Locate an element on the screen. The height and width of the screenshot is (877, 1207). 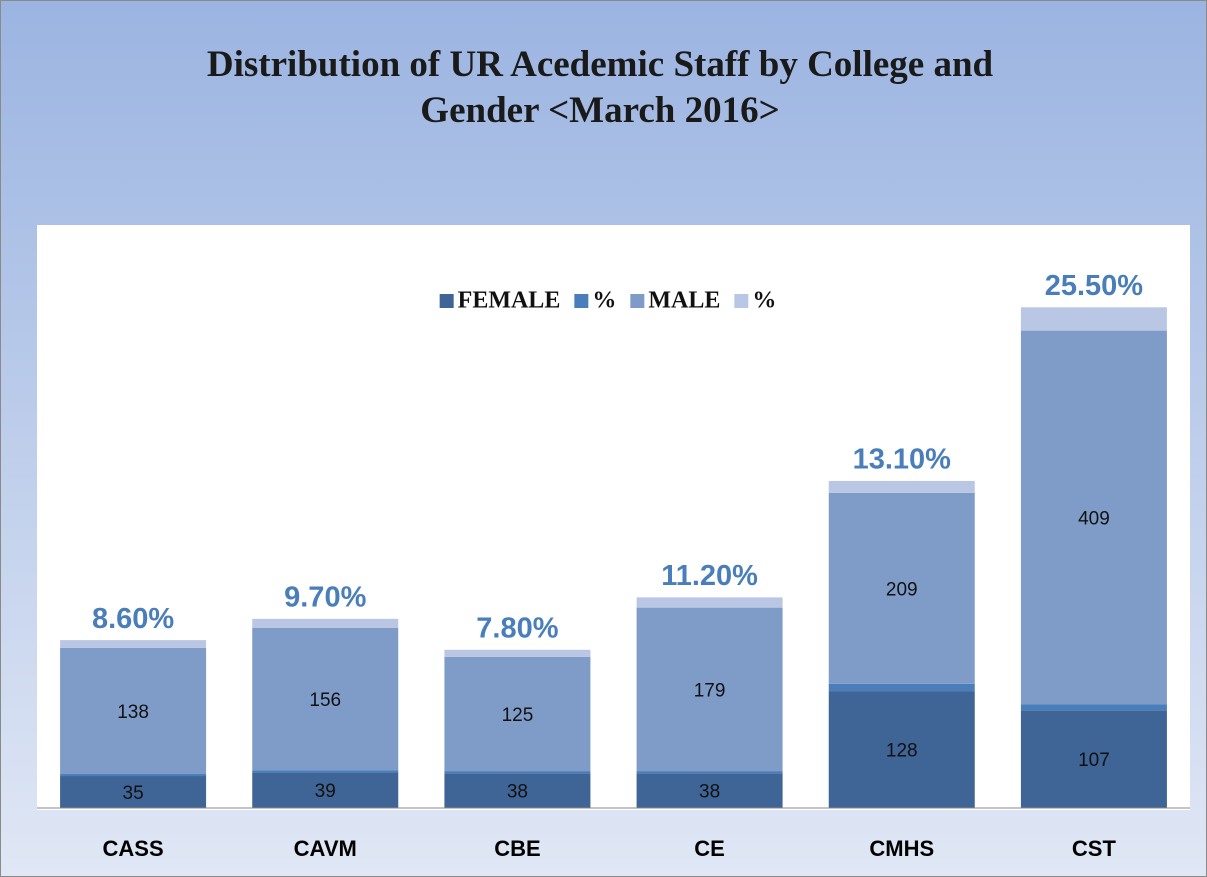
data-label: 128 is located at coordinates (902, 751).